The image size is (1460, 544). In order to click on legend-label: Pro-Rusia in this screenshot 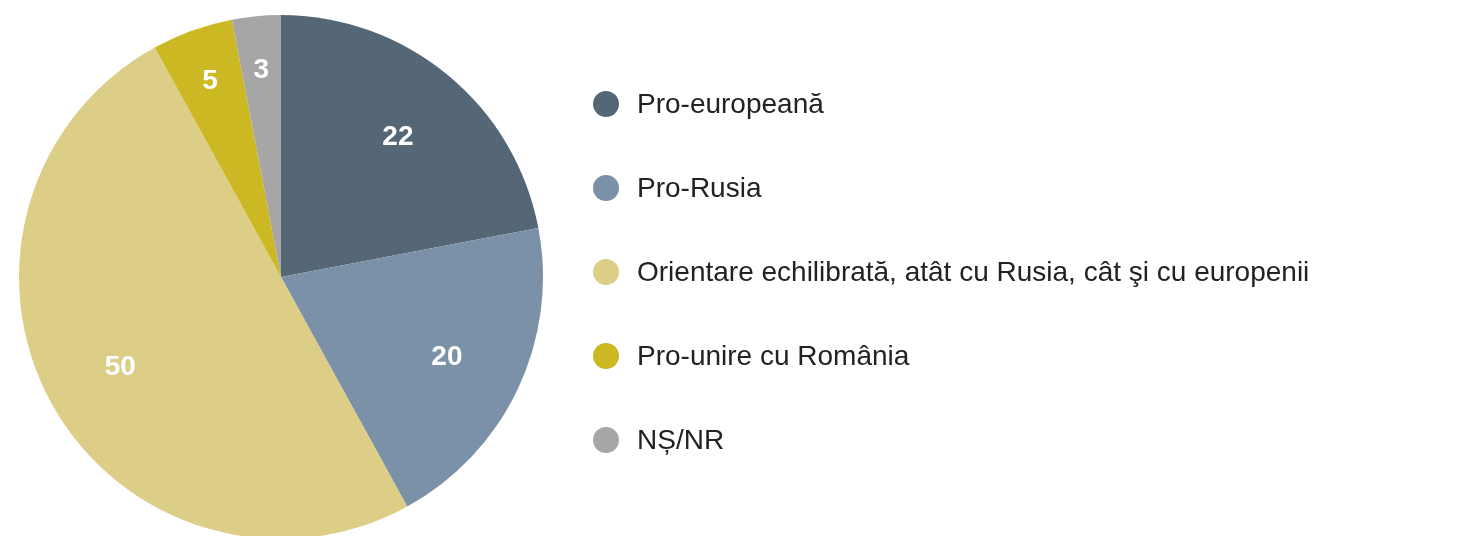, I will do `click(699, 188)`.